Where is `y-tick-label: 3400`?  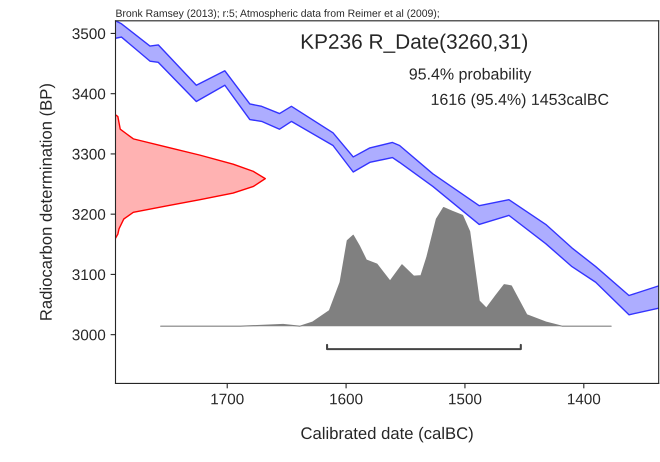
y-tick-label: 3400 is located at coordinates (89, 94).